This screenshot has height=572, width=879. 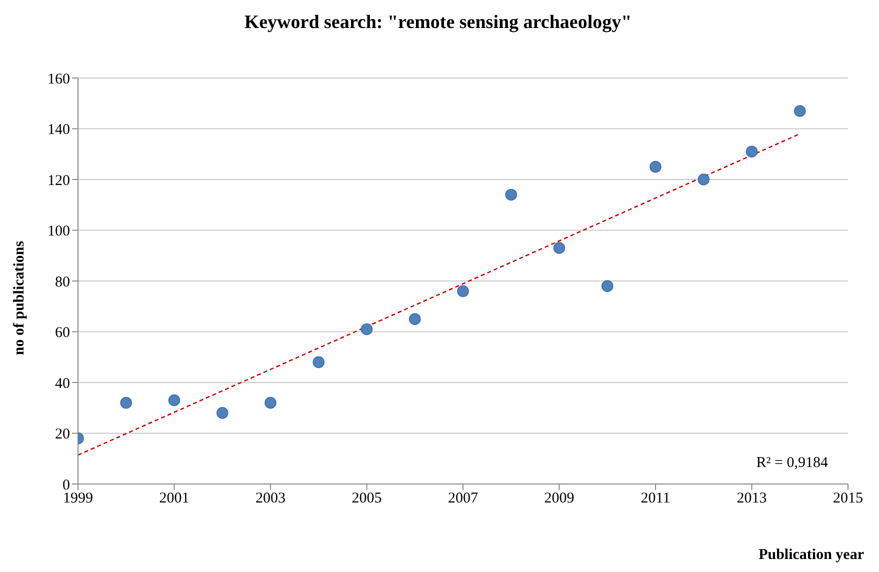 What do you see at coordinates (62, 333) in the screenshot?
I see `y-tick-label: 60` at bounding box center [62, 333].